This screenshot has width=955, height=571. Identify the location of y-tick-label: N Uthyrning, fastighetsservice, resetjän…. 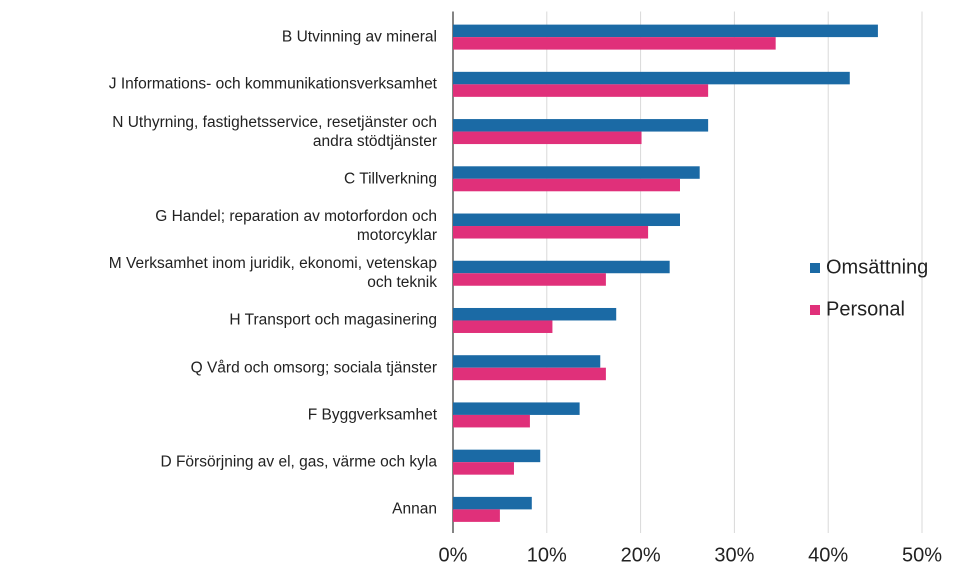
(274, 131).